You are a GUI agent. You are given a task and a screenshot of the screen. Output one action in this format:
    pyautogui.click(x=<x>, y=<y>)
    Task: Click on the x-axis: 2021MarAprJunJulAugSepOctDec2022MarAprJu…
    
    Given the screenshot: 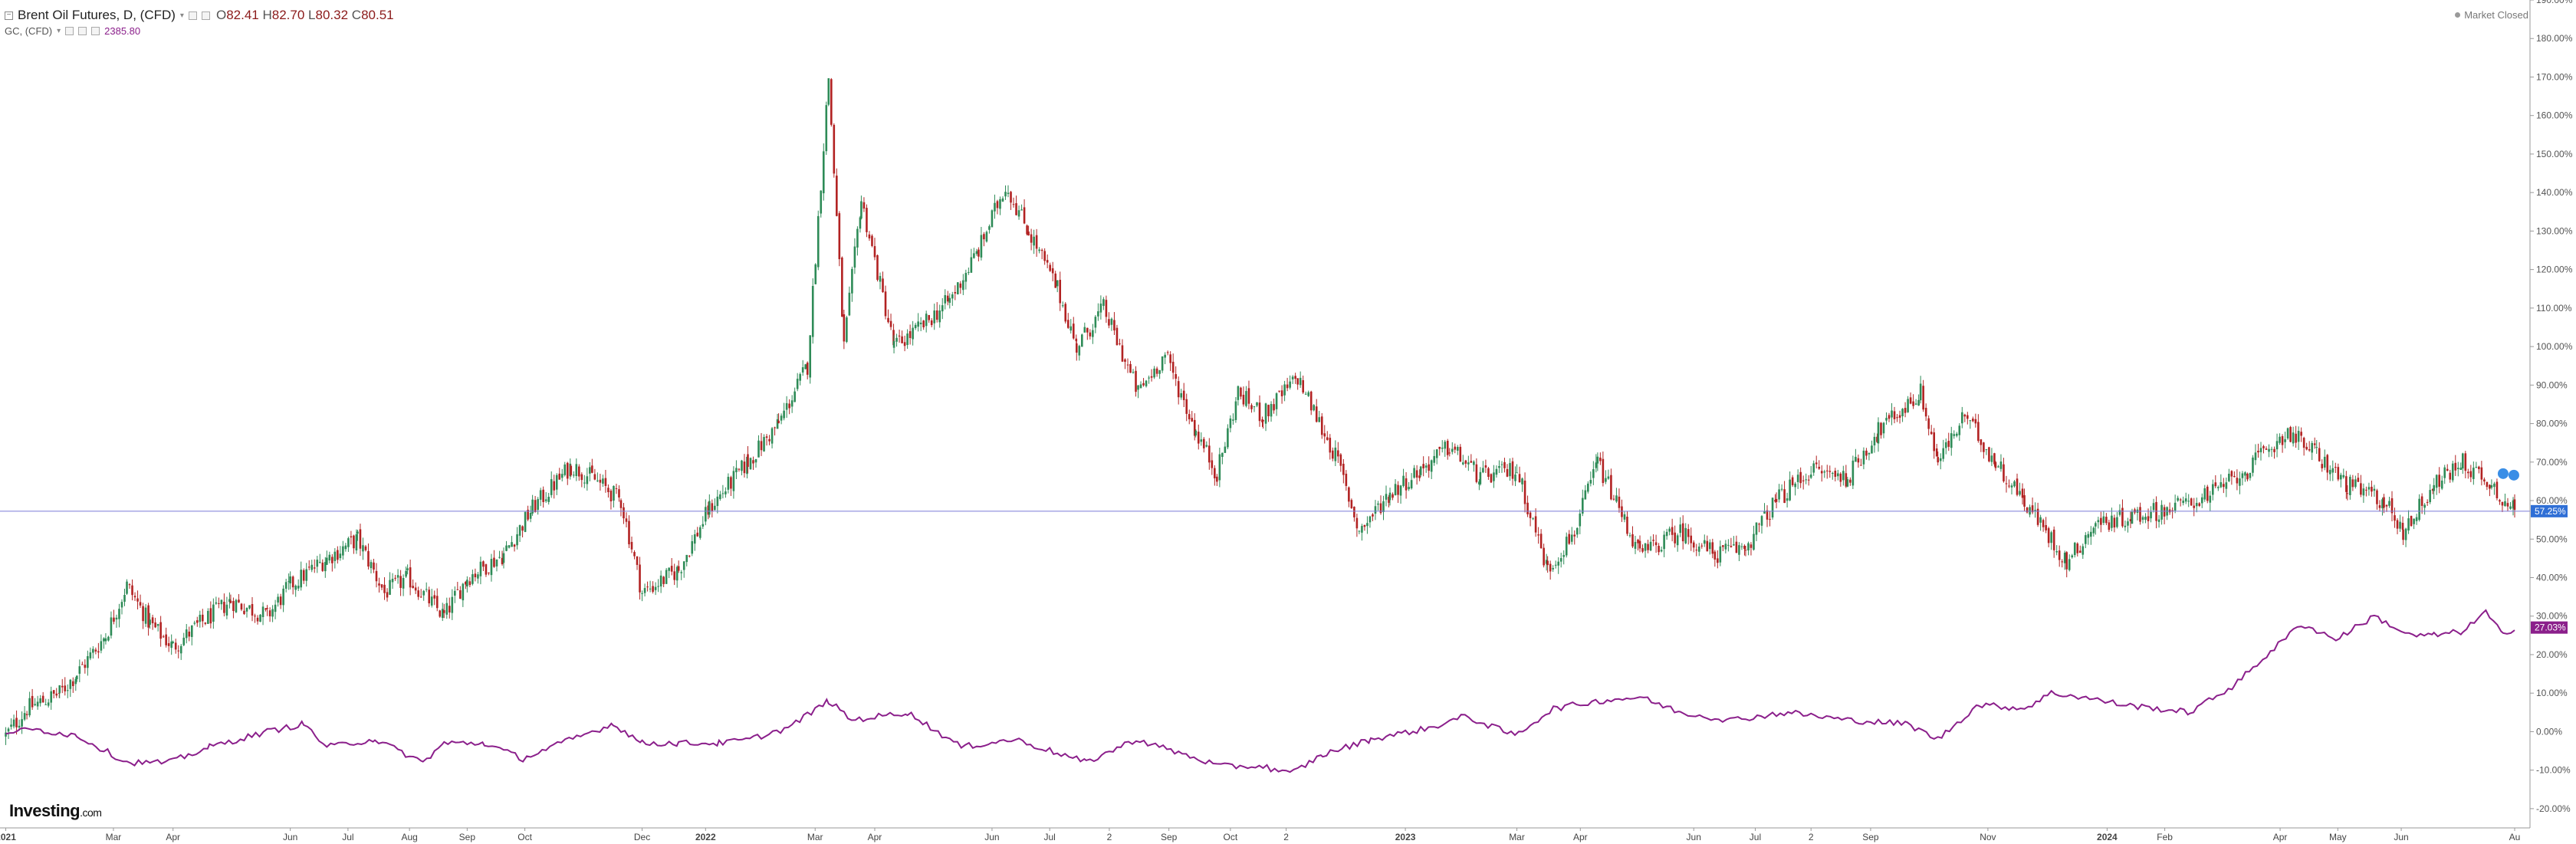 What is the action you would take?
    pyautogui.click(x=1260, y=835)
    